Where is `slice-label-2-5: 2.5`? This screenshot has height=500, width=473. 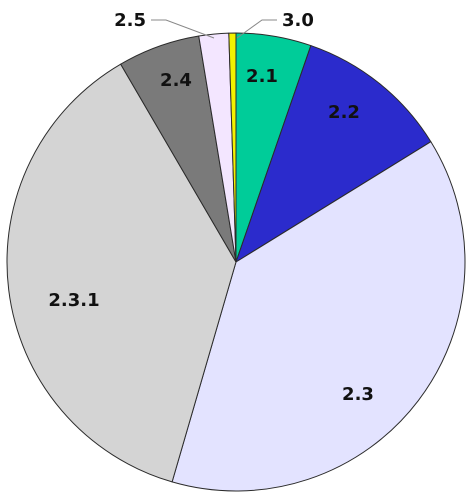 slice-label-2-5: 2.5 is located at coordinates (130, 20).